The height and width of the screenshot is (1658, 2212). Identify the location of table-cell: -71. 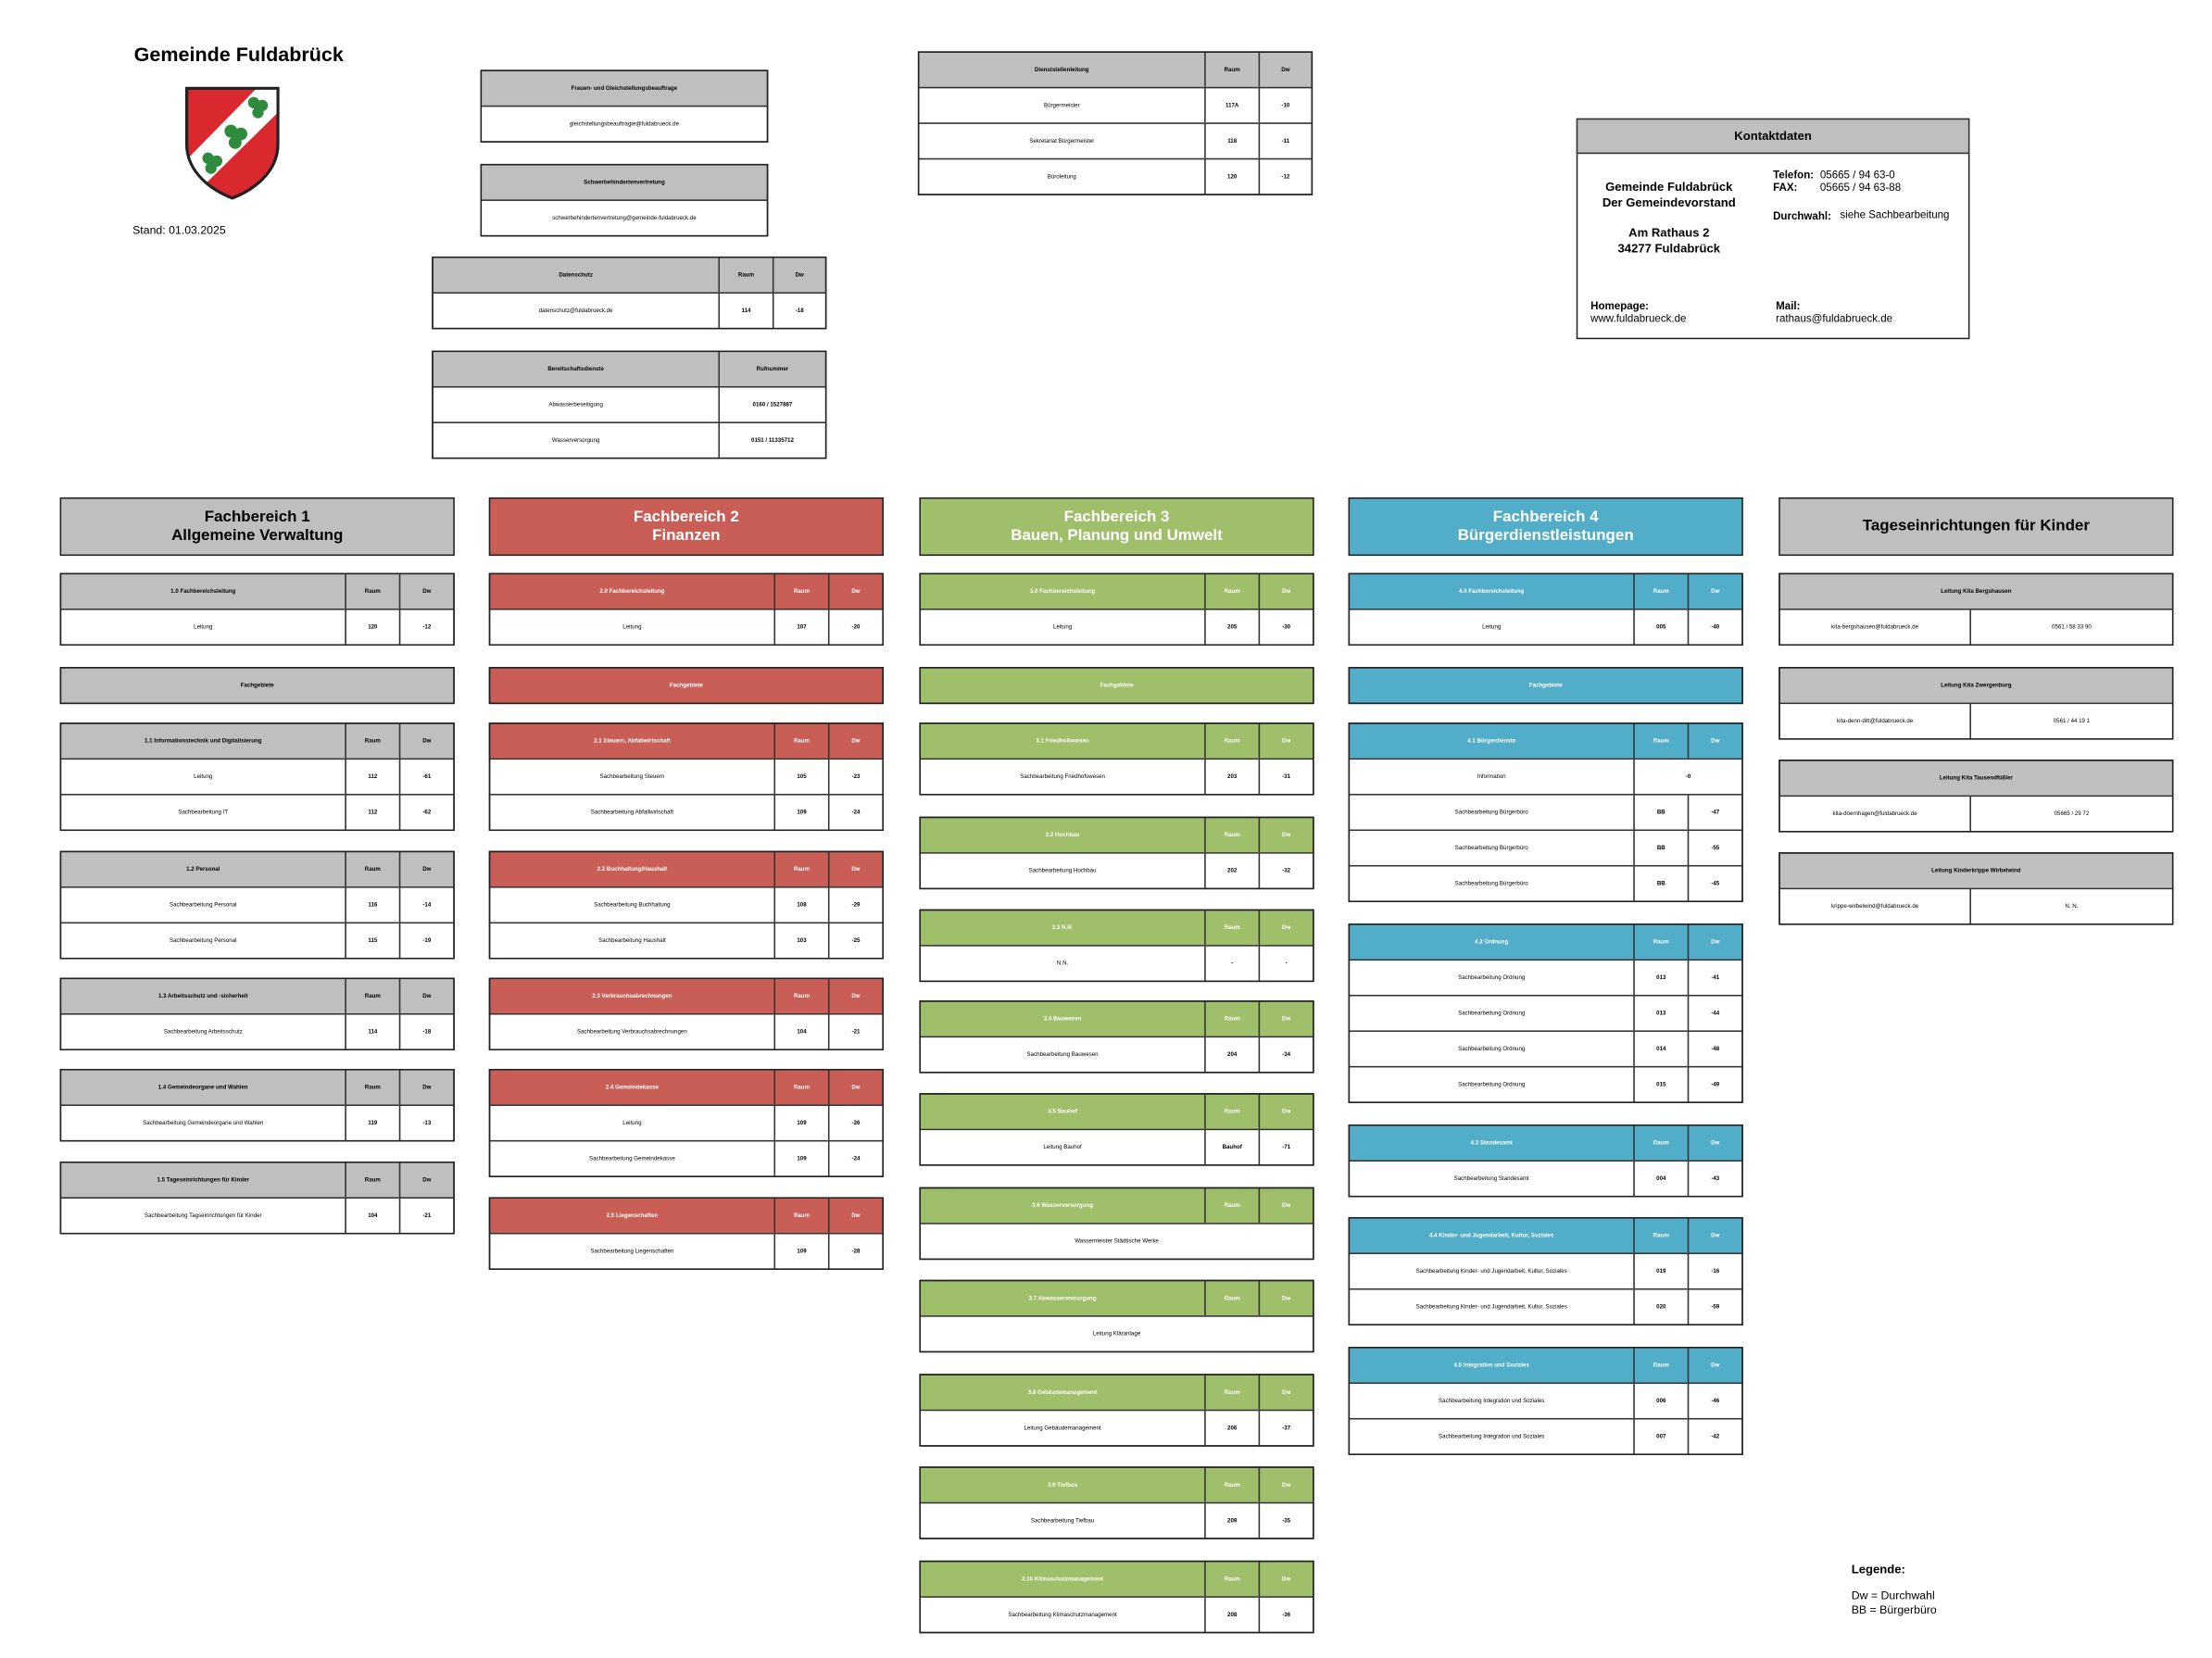
(1286, 1147).